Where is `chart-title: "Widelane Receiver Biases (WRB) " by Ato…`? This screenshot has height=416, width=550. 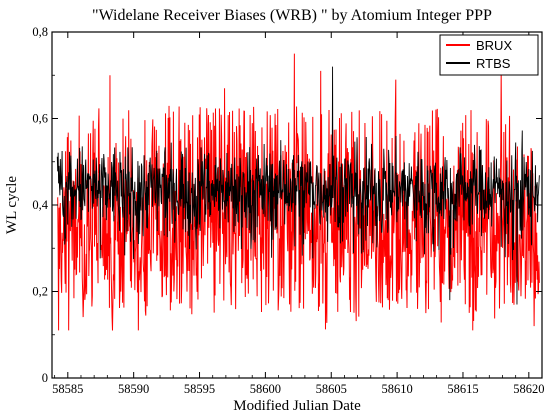 chart-title: "Widelane Receiver Biases (WRB) " by Ato… is located at coordinates (292, 15).